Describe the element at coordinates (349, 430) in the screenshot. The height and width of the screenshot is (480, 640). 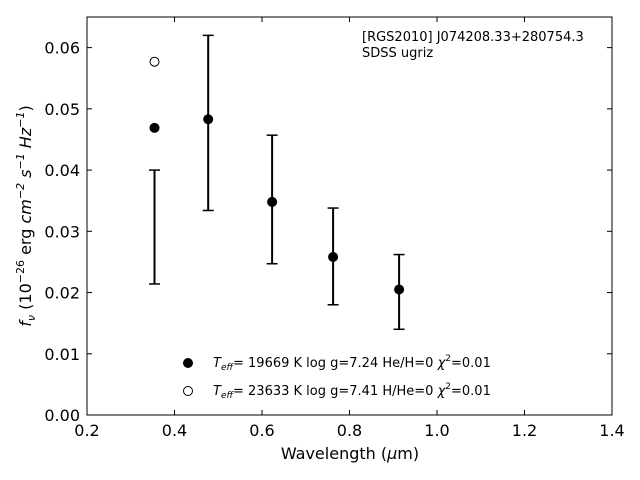
I see `x-tick-label-3: 0.8` at that location.